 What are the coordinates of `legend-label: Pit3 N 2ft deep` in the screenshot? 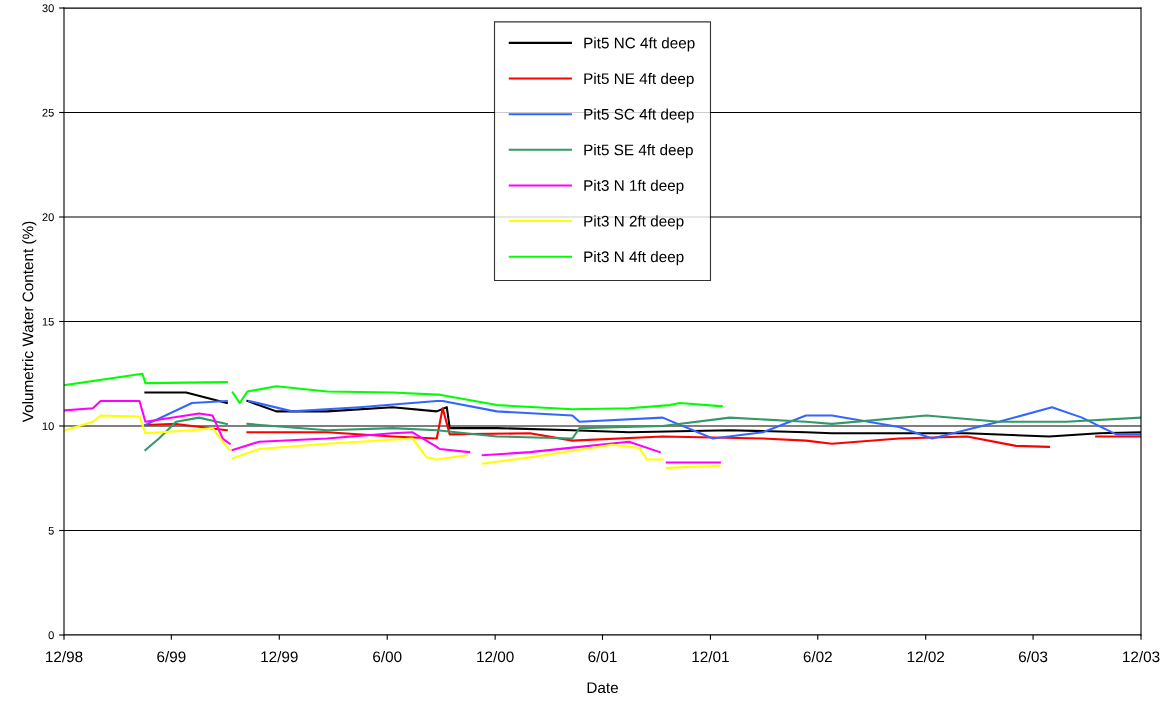 It's located at (634, 222).